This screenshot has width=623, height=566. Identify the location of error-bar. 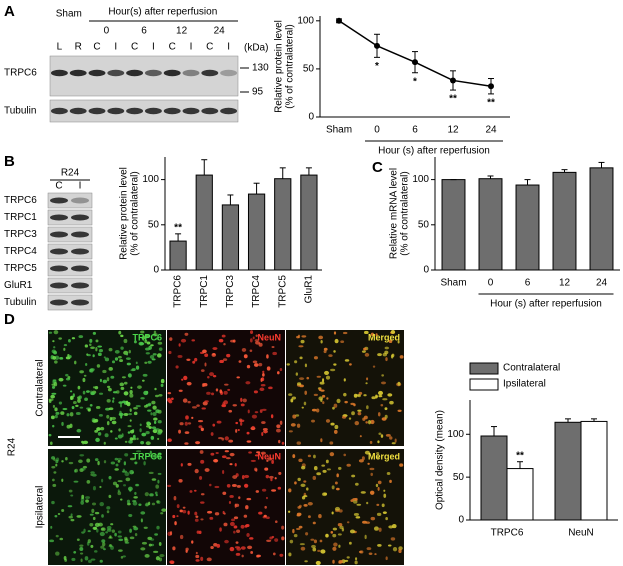
(594, 420).